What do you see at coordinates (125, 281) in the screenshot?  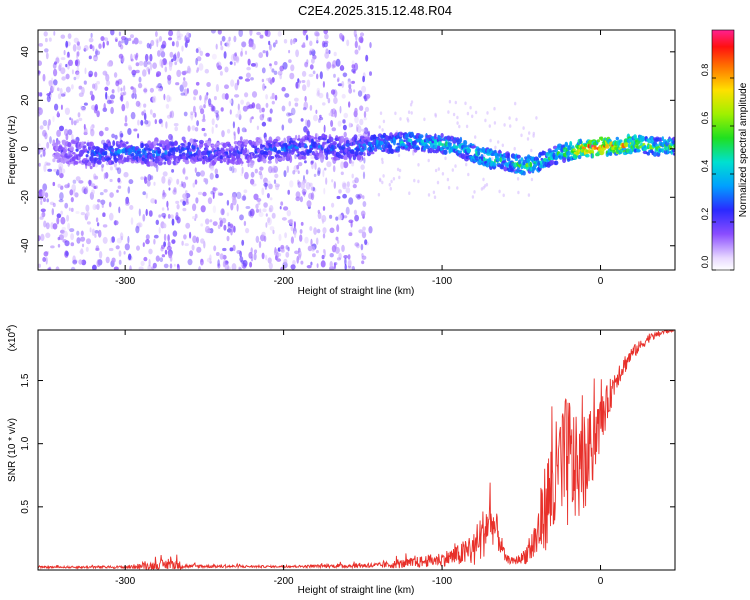 I see `spectrogram-x-tick-label: -300` at bounding box center [125, 281].